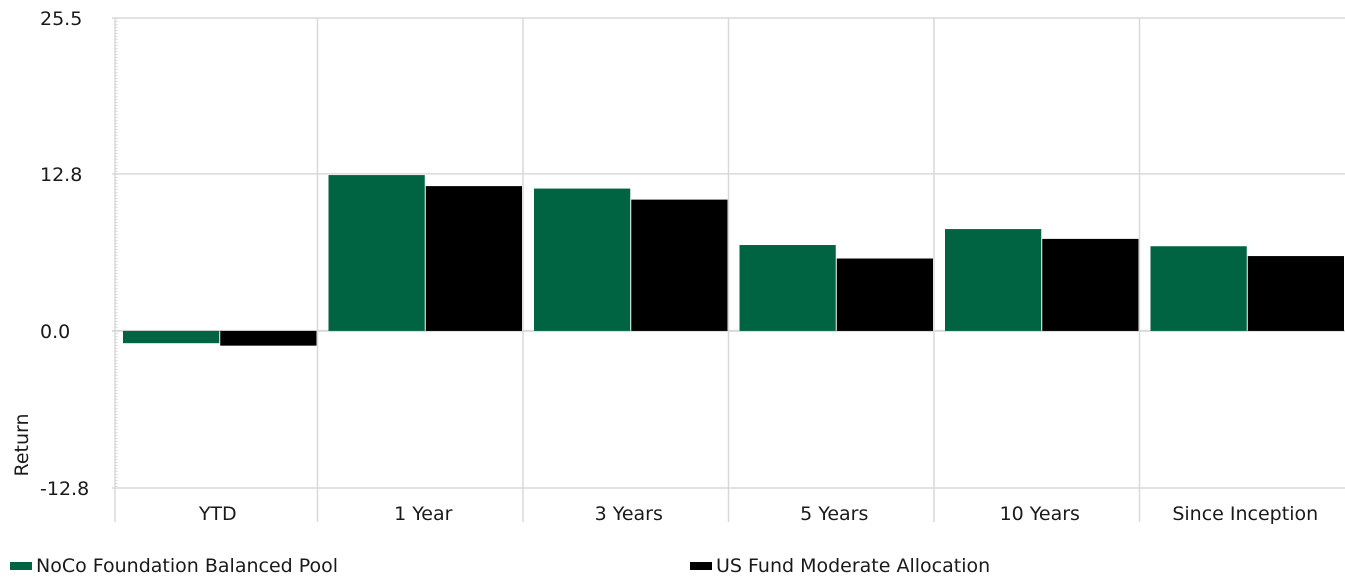  Describe the element at coordinates (61, 19) in the screenshot. I see `y-tick-label: 25.5` at that location.